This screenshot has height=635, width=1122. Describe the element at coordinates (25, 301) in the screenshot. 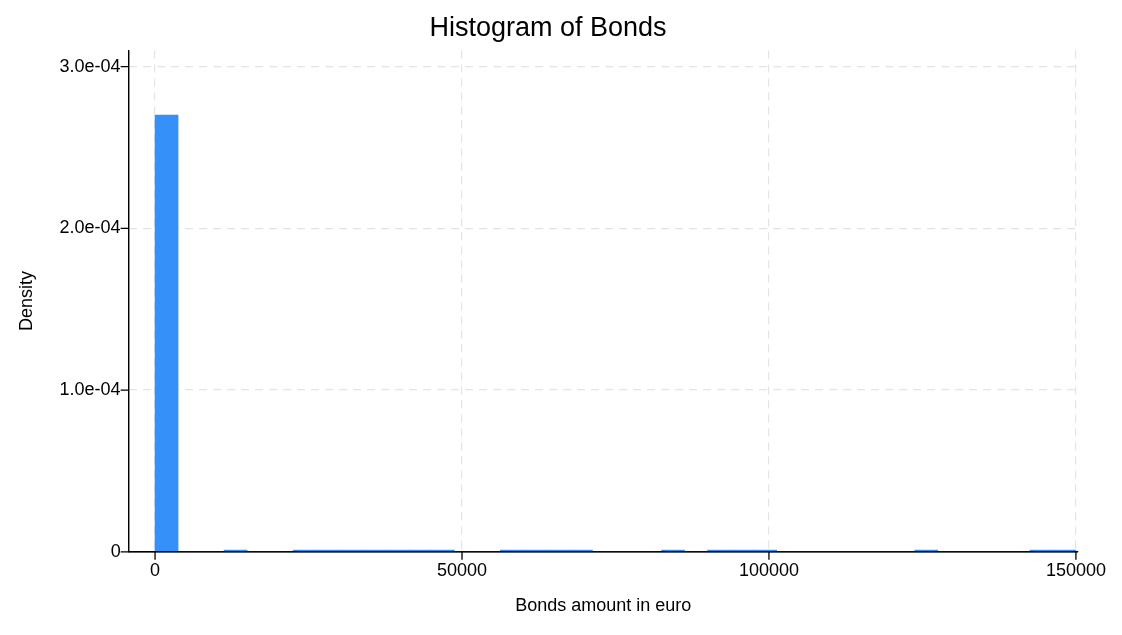

I see `y-axis-title: Density` at that location.